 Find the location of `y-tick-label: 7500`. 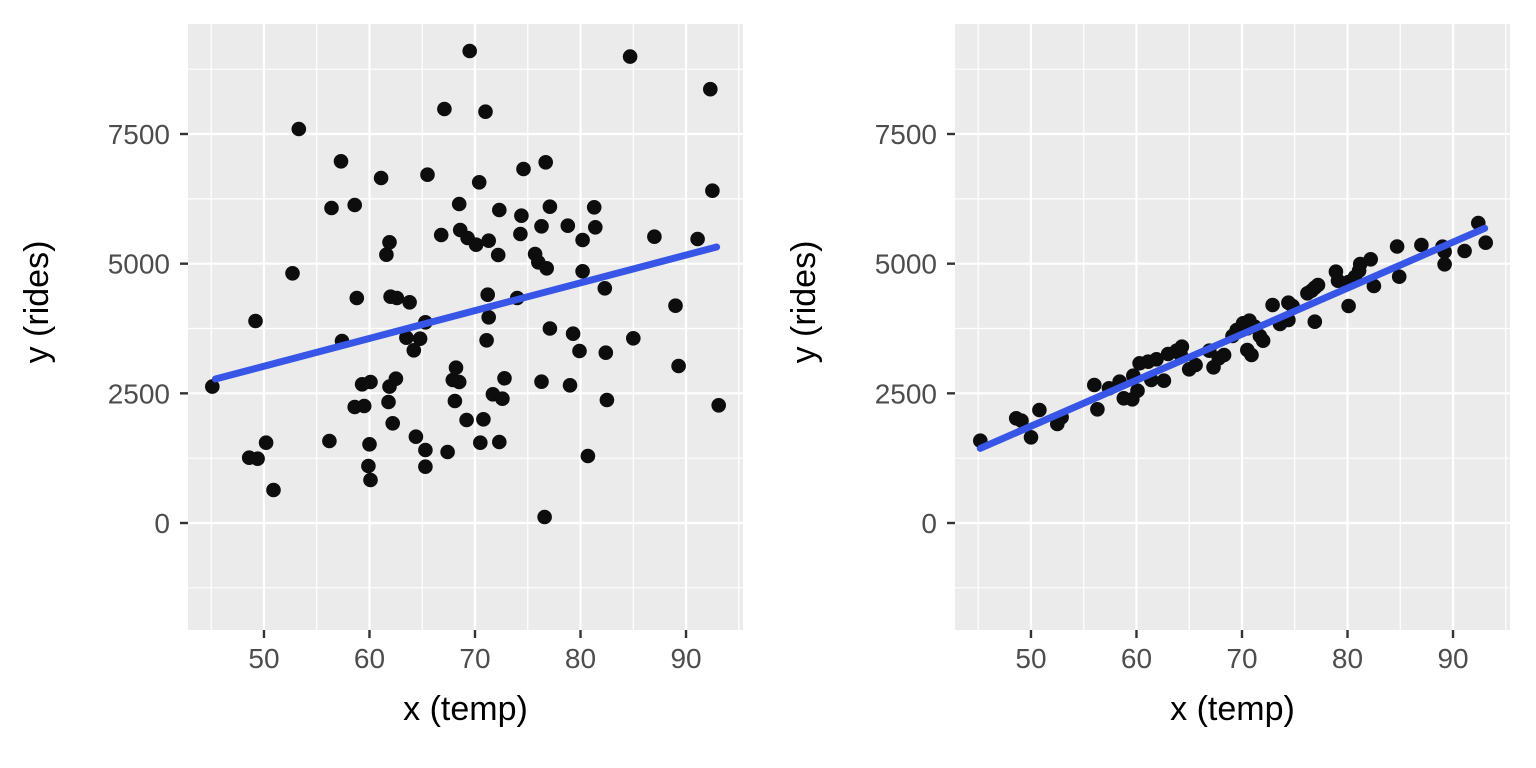

y-tick-label: 7500 is located at coordinates (906, 134).